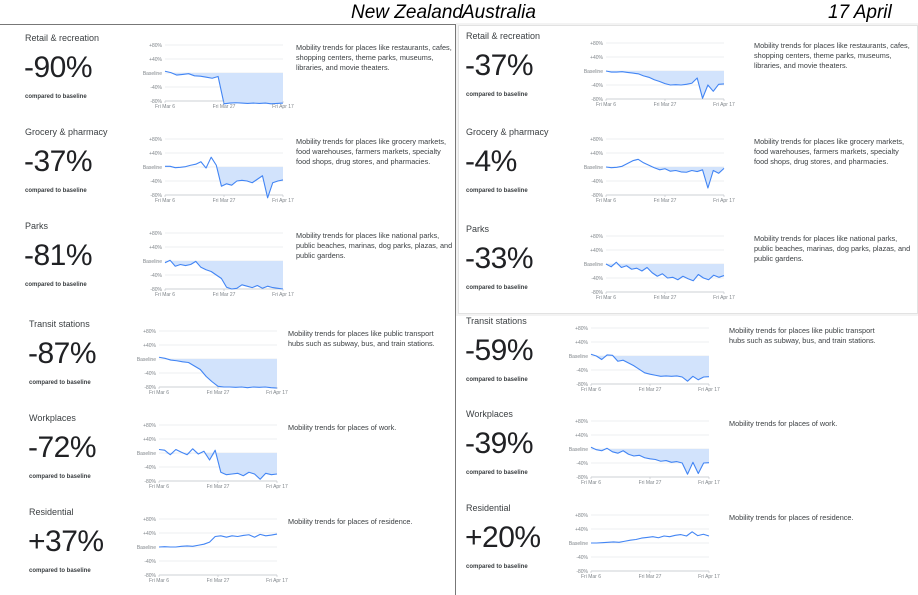 This screenshot has width=918, height=595. I want to click on change-percent: -4%, so click(491, 161).